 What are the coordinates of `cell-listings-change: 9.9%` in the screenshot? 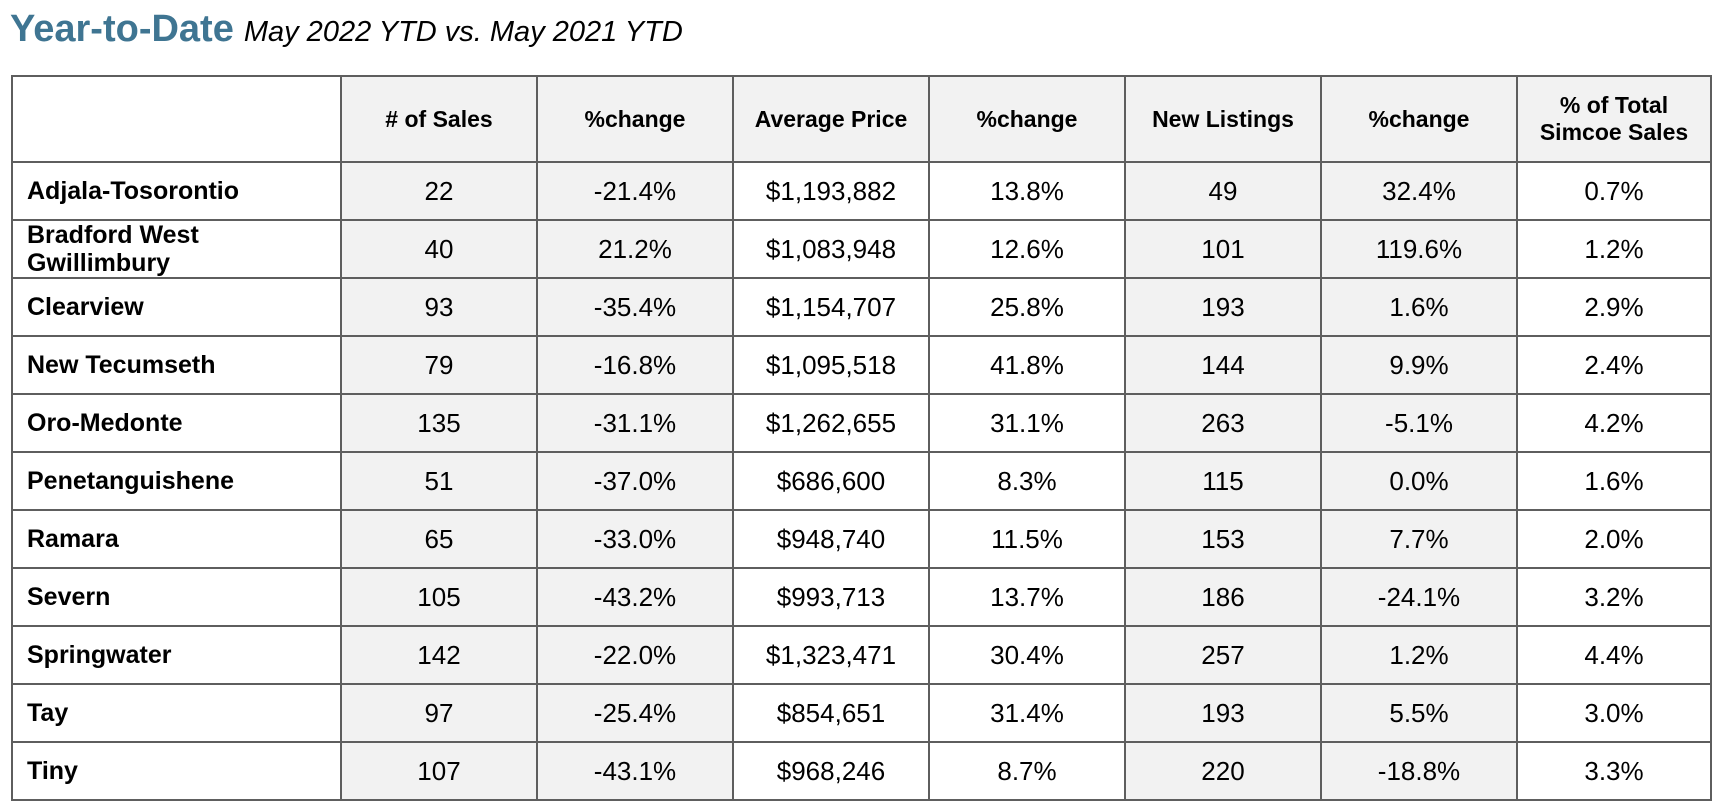 It's located at (1419, 365).